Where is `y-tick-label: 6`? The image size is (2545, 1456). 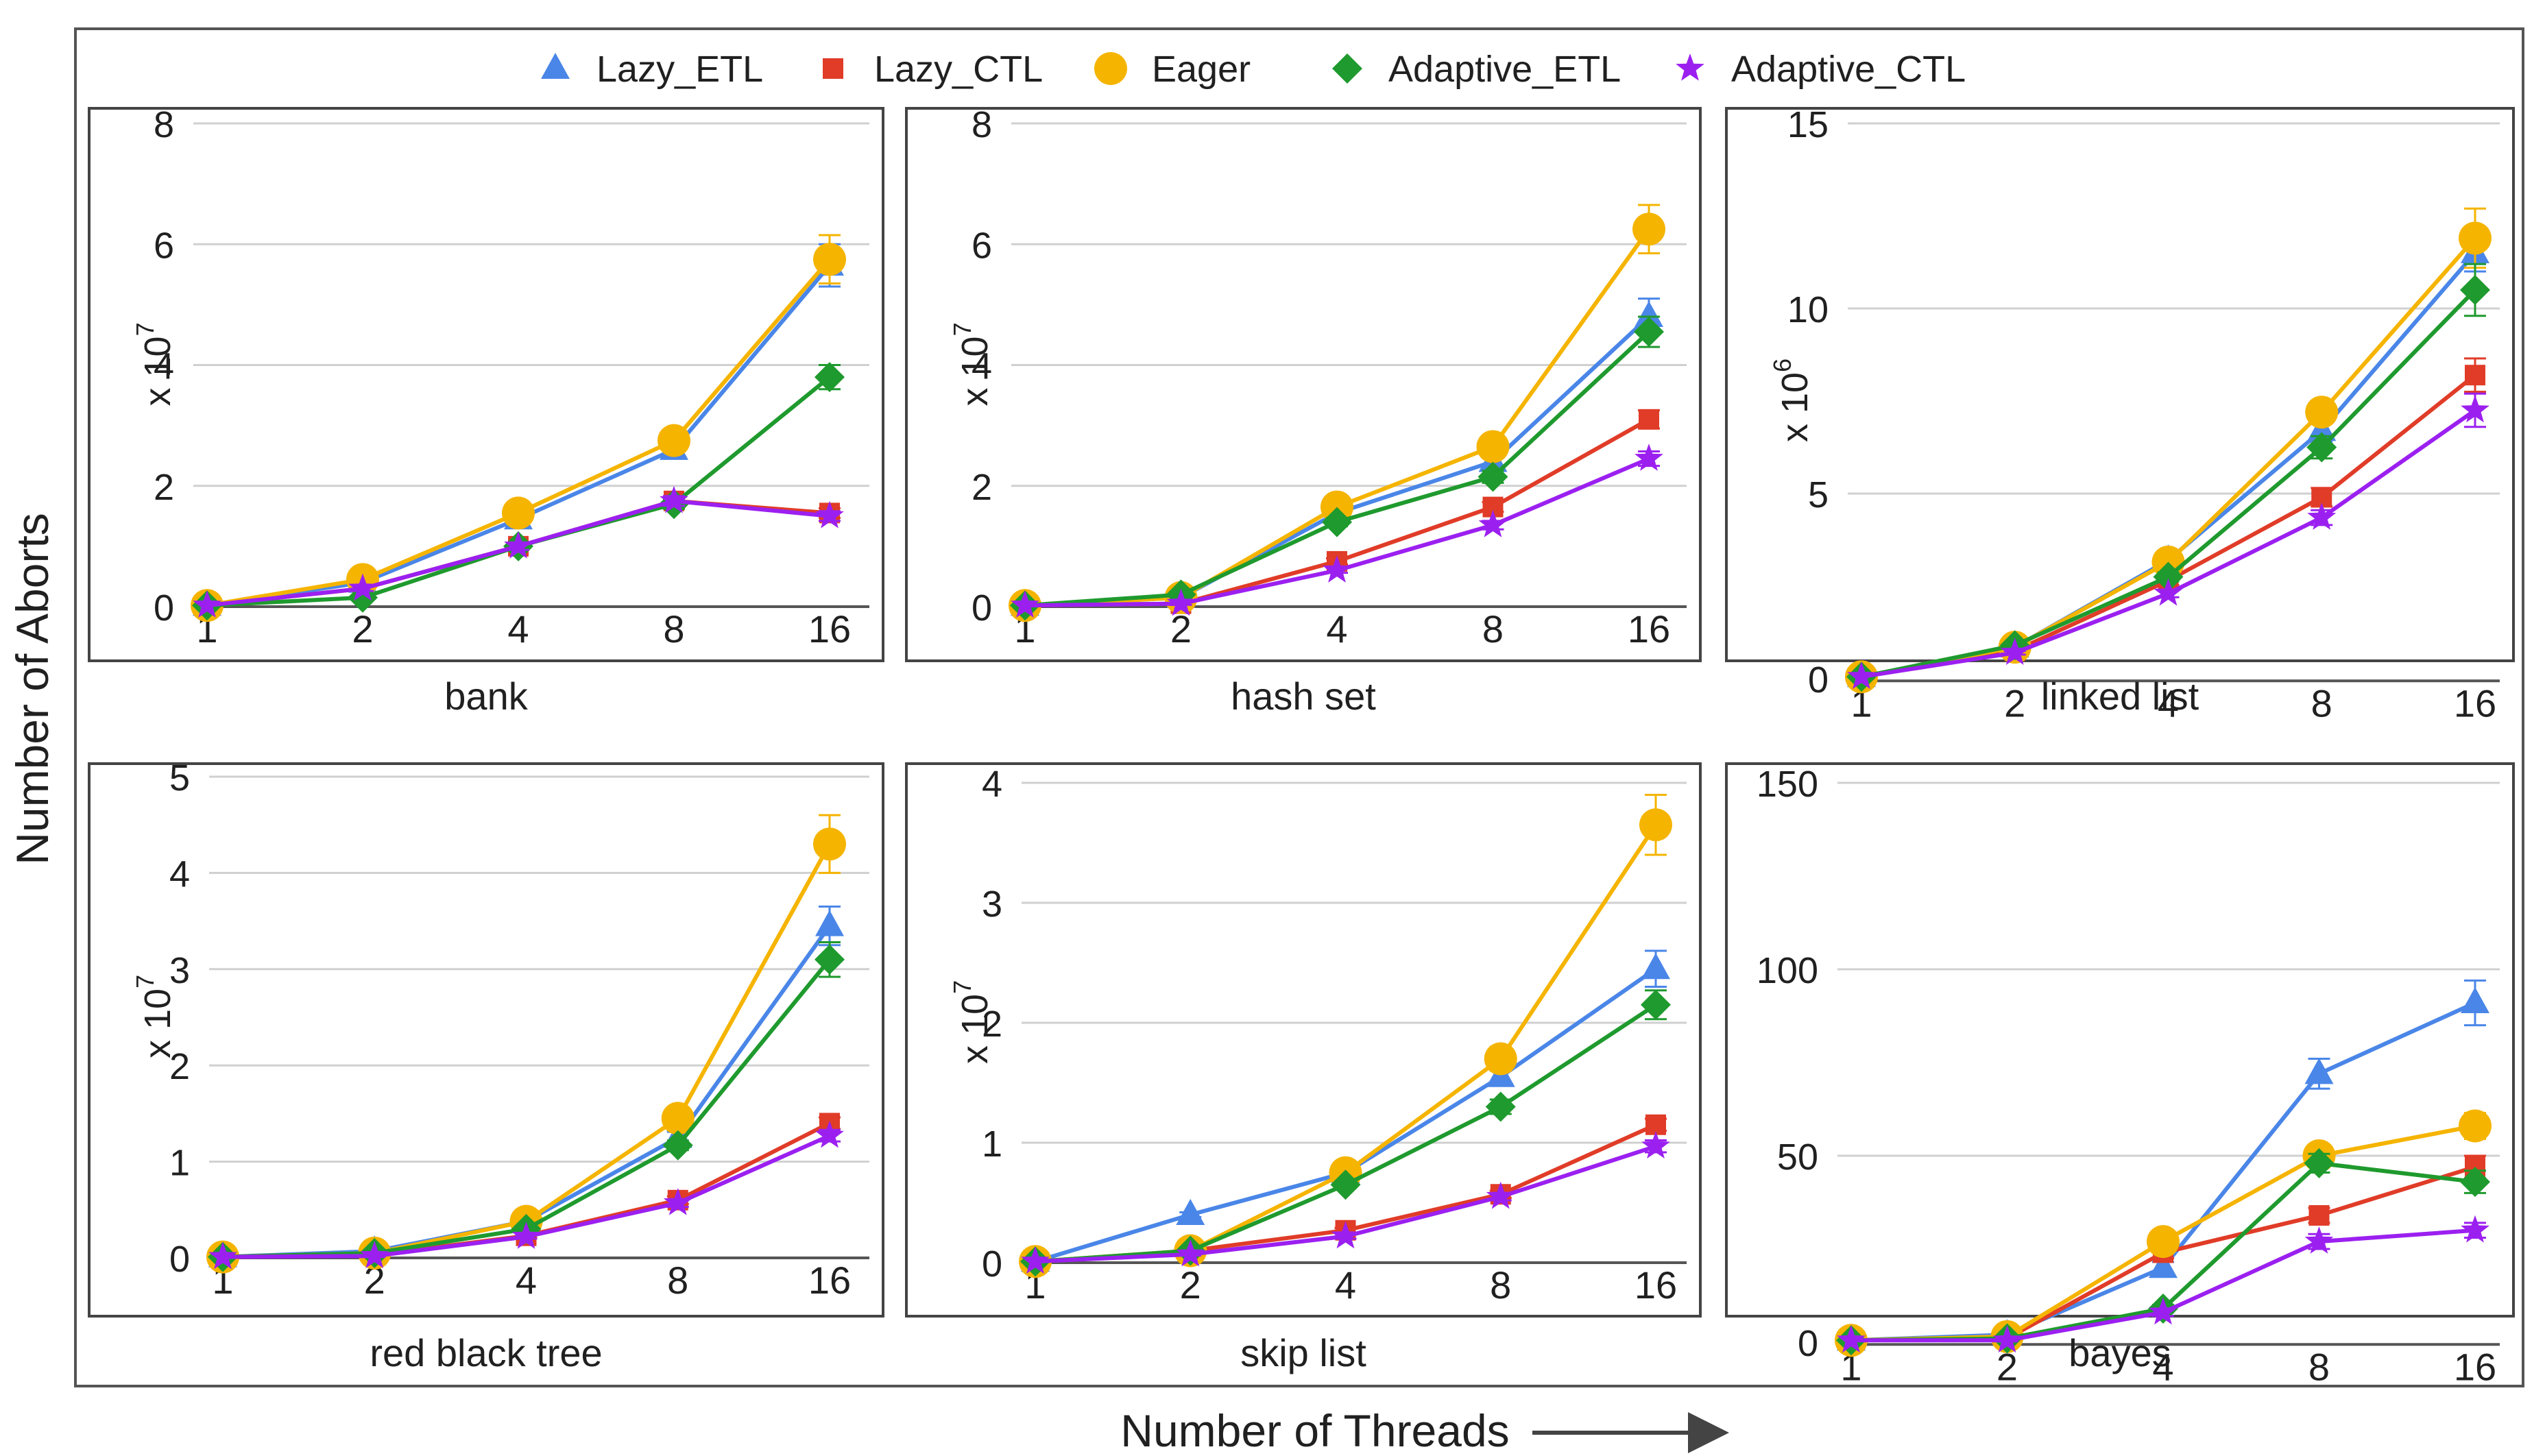 y-tick-label: 6 is located at coordinates (164, 245).